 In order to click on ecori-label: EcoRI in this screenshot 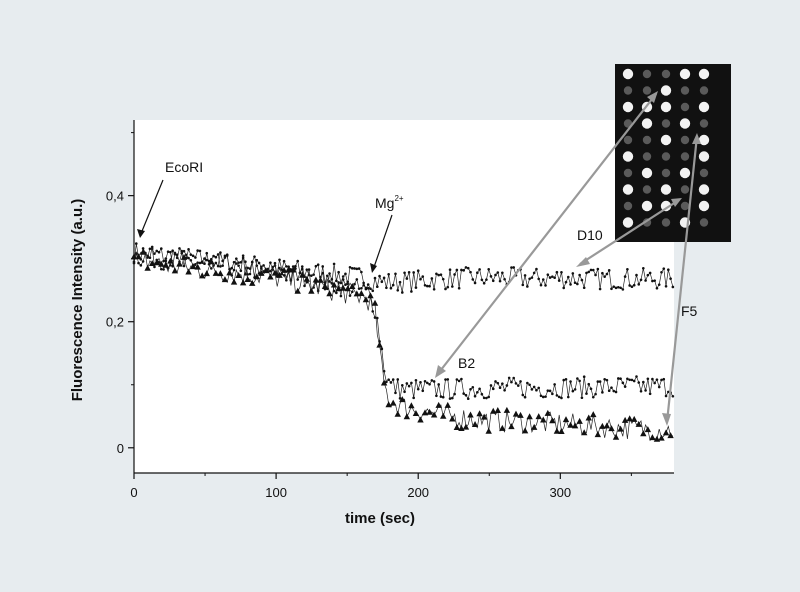, I will do `click(184, 167)`.